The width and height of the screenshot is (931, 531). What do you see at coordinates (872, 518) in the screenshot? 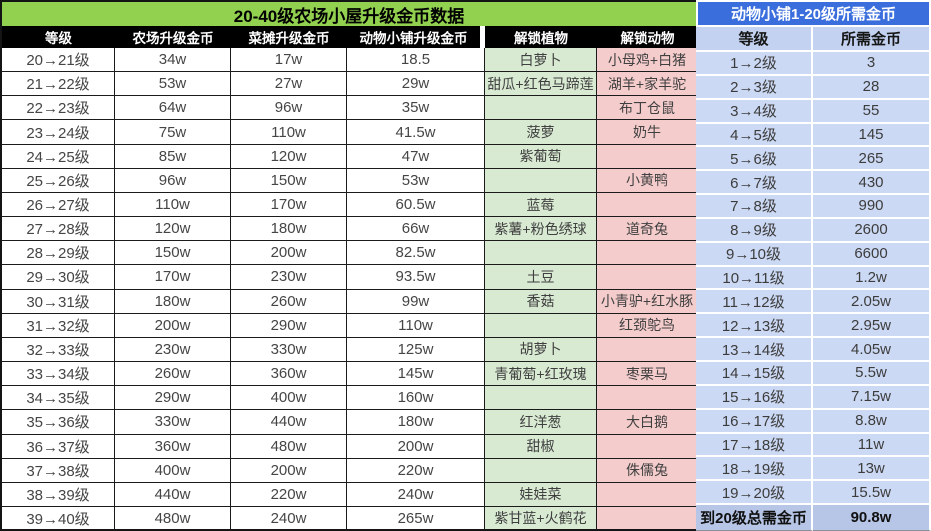
I see `total-value-cell: 90.8w` at bounding box center [872, 518].